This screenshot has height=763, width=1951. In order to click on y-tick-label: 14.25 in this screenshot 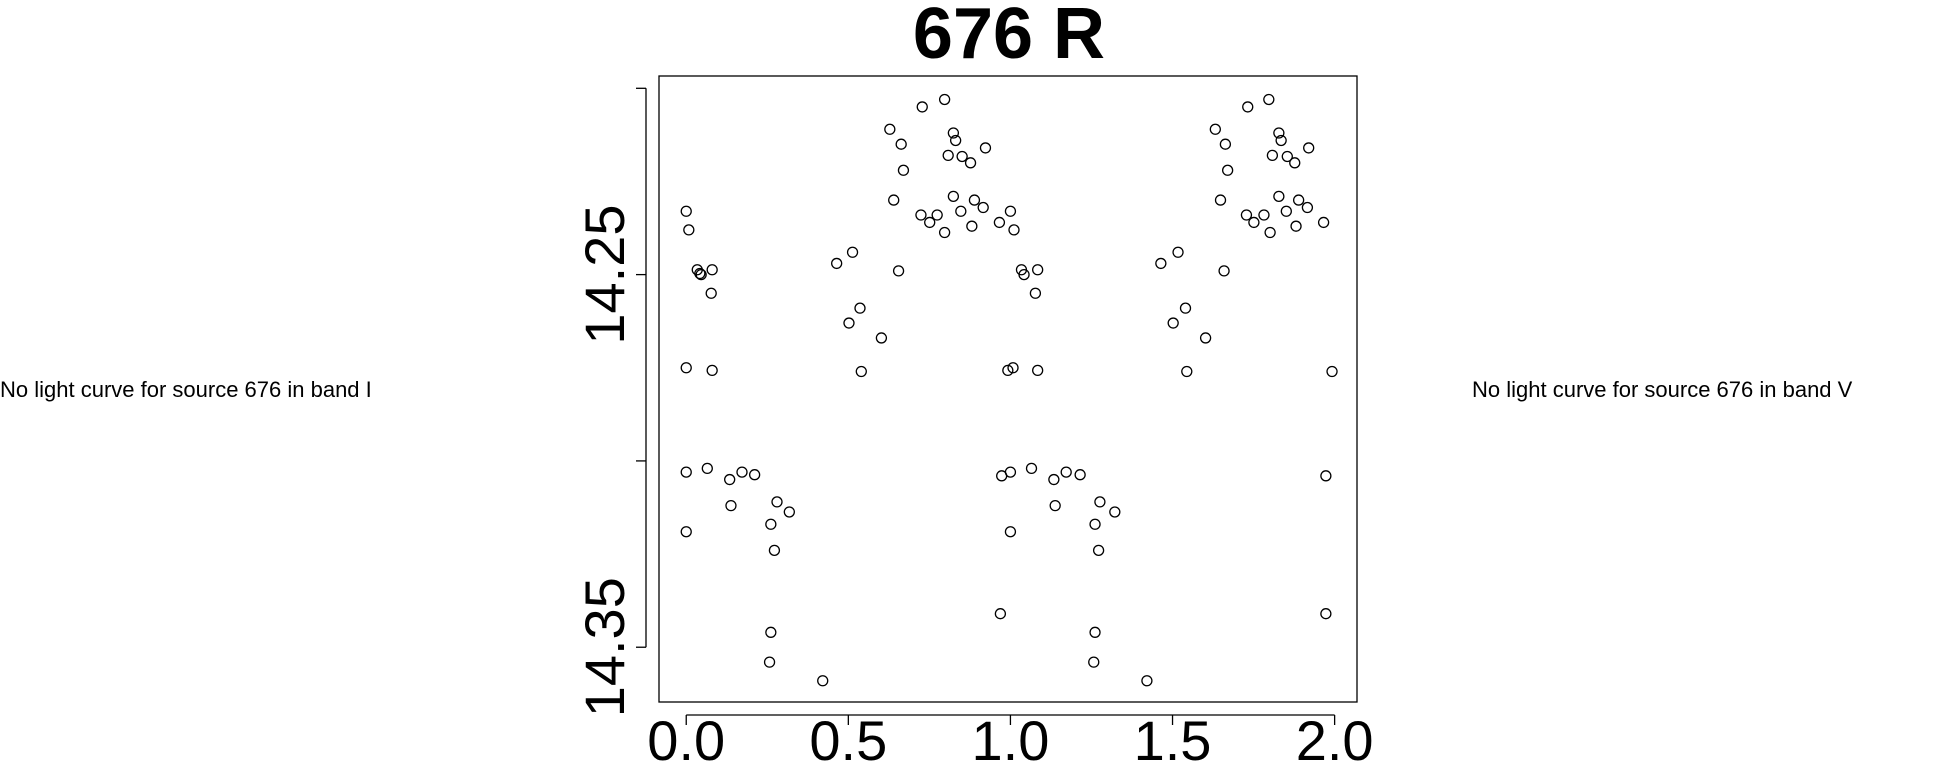, I will do `click(604, 275)`.